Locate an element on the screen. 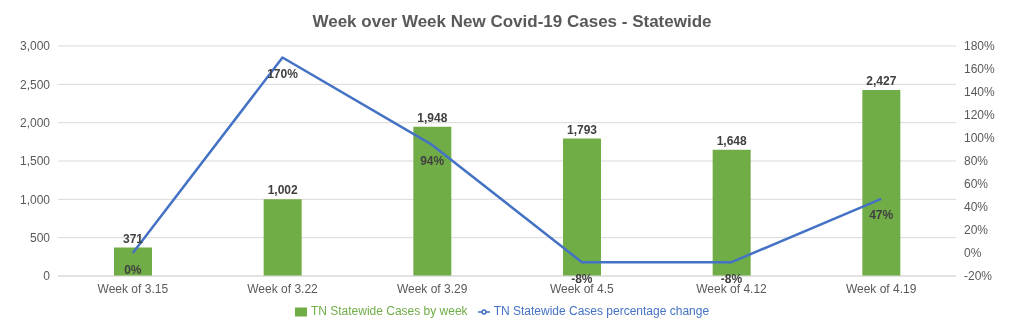  y-tick-label: 1,500 is located at coordinates (35, 161).